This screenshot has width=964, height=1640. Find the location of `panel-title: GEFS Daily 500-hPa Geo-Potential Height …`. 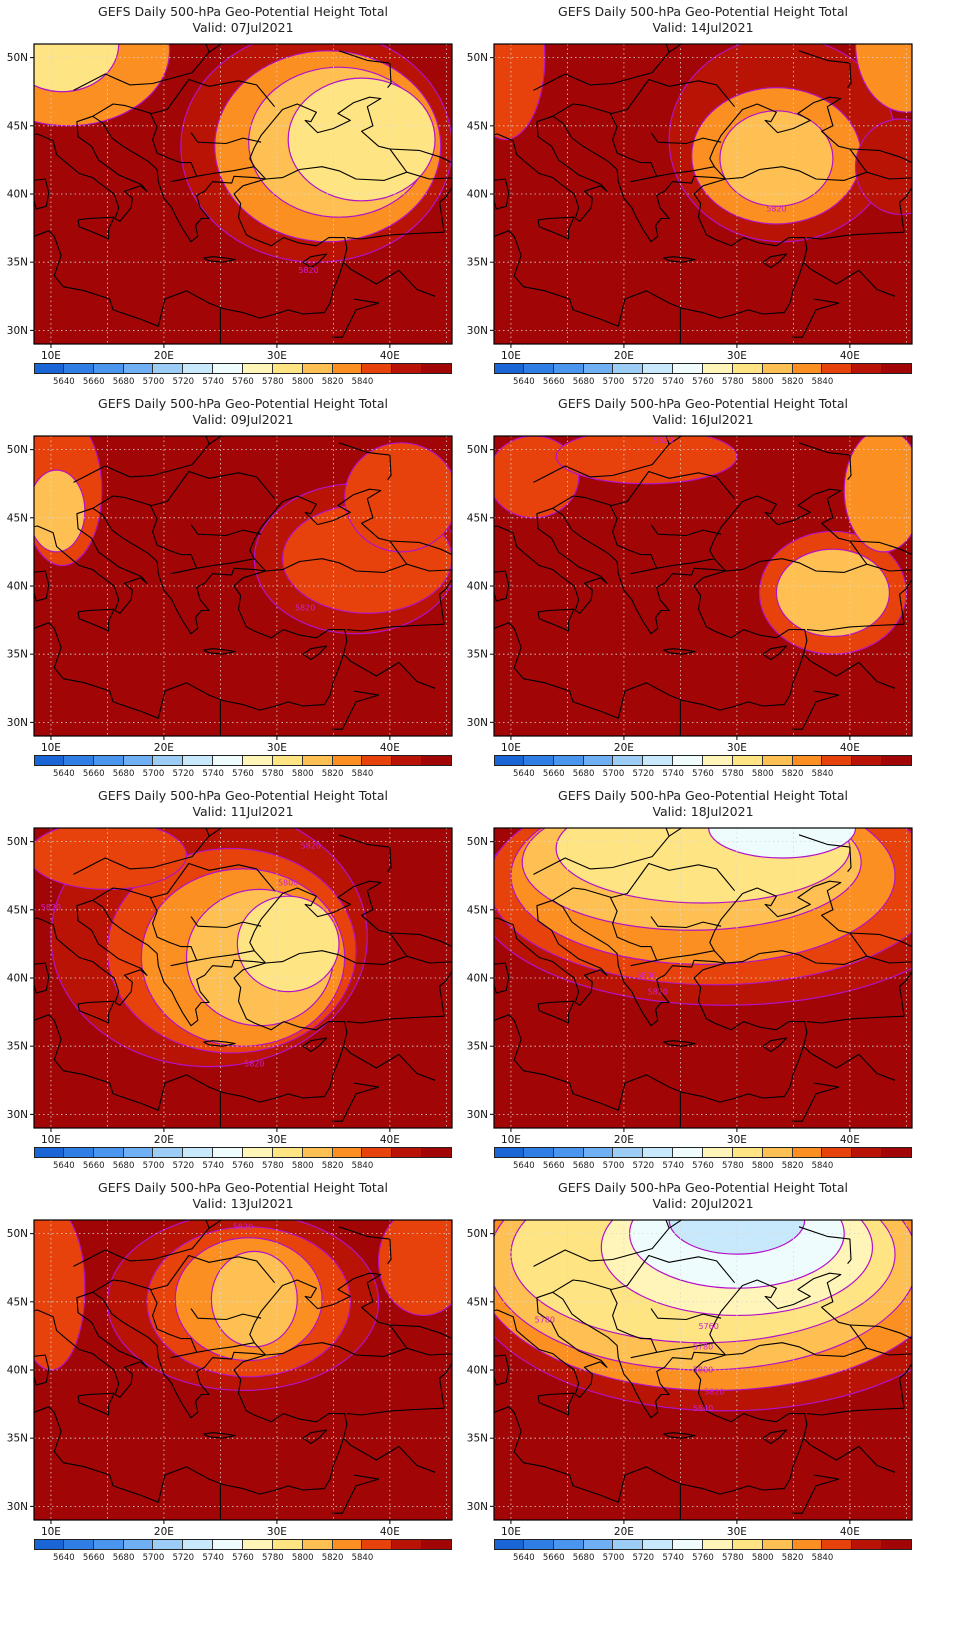

panel-title: GEFS Daily 500-hPa Geo-Potential Height … is located at coordinates (703, 11).